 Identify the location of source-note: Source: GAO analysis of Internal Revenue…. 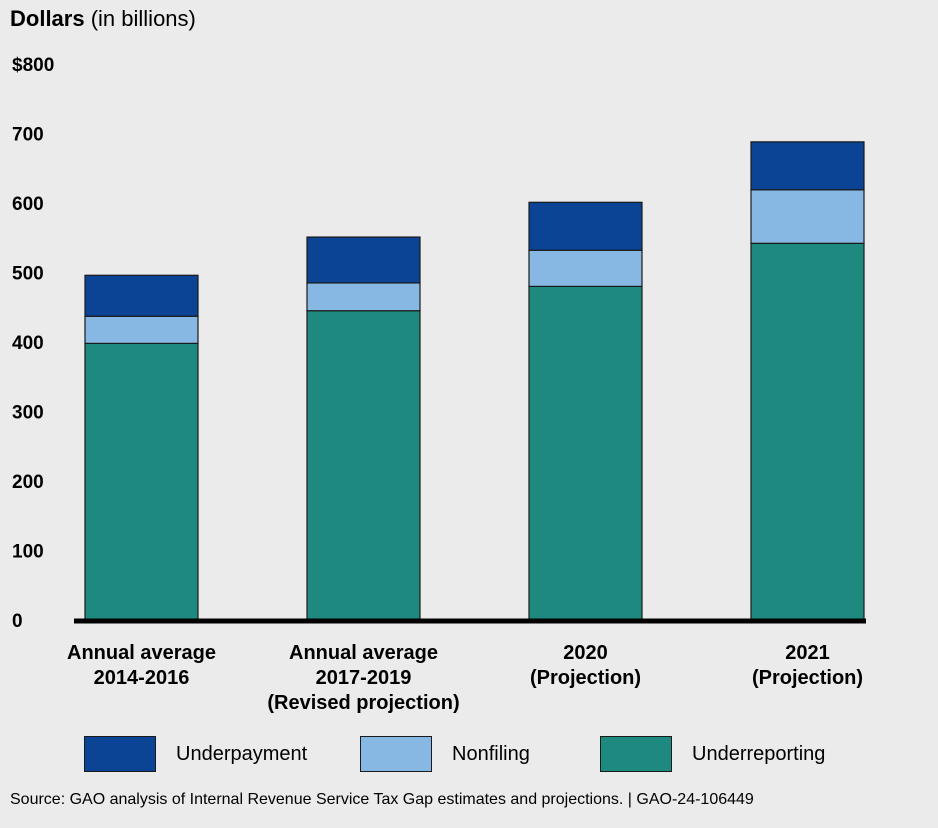
(382, 799).